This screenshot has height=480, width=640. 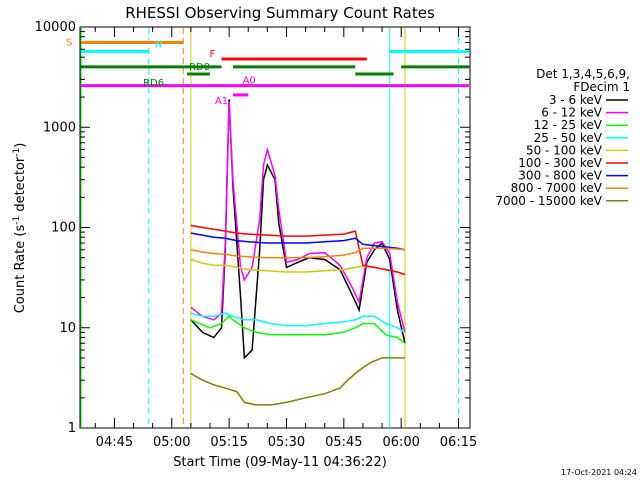 I want to click on legend-label-1: 6 - 12 keV, so click(x=572, y=113).